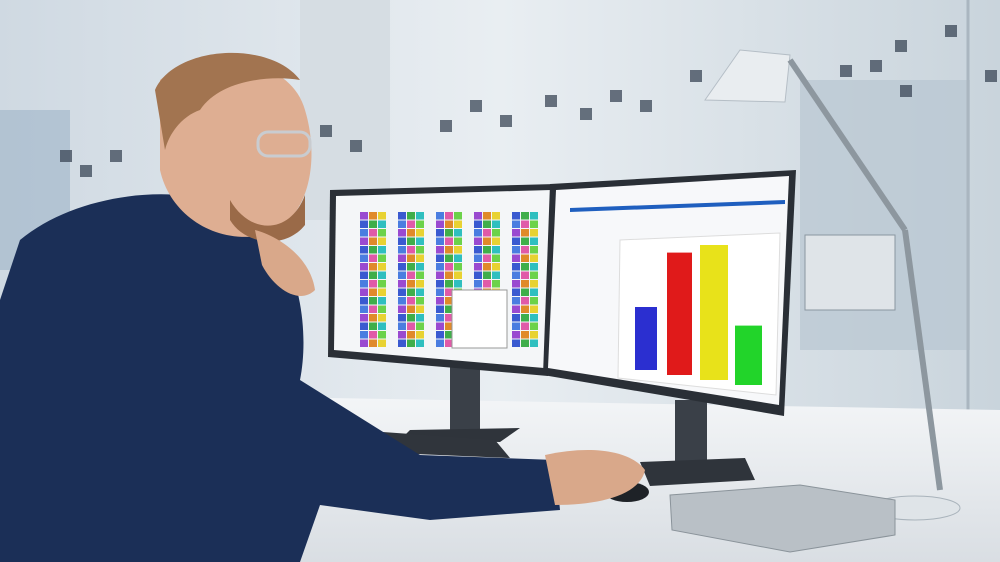 The height and width of the screenshot is (562, 1000). What do you see at coordinates (782, 518) in the screenshot?
I see `metal-workpiece` at bounding box center [782, 518].